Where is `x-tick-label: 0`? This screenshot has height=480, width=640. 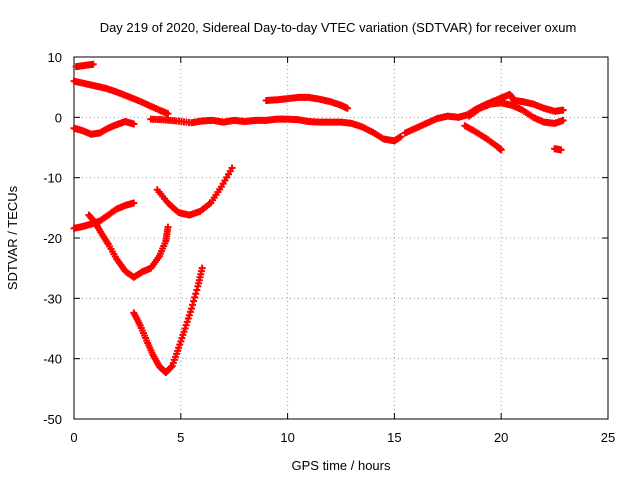 x-tick-label: 0 is located at coordinates (73, 437).